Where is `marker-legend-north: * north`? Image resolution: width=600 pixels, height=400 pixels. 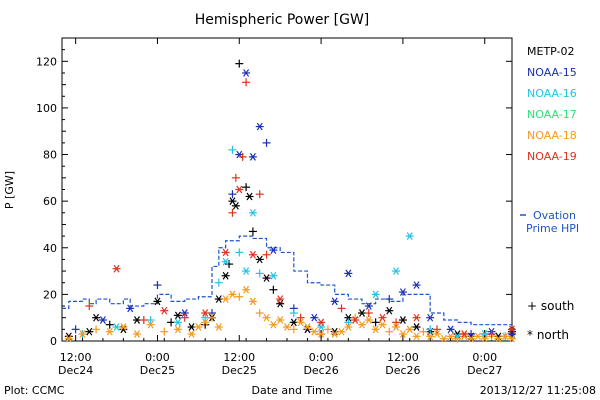 marker-legend-north: * north is located at coordinates (548, 335).